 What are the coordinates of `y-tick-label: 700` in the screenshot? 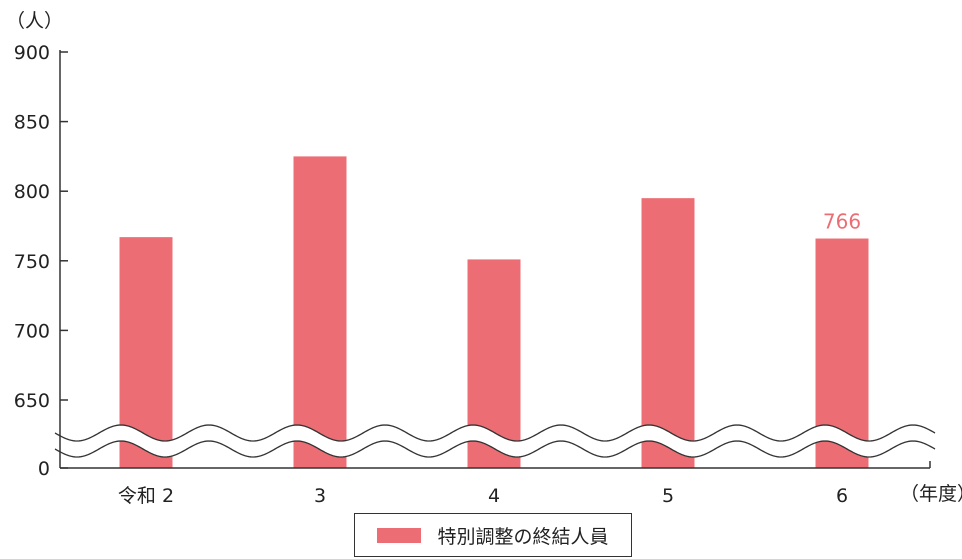 It's located at (32, 331).